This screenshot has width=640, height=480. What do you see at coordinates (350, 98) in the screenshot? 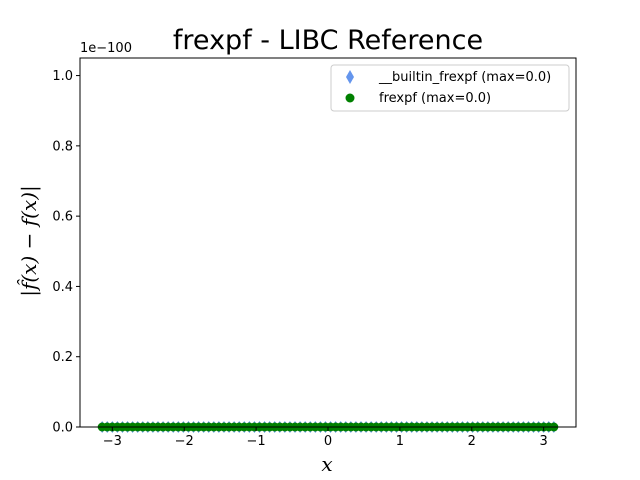
I see `legend-circle-marker` at bounding box center [350, 98].